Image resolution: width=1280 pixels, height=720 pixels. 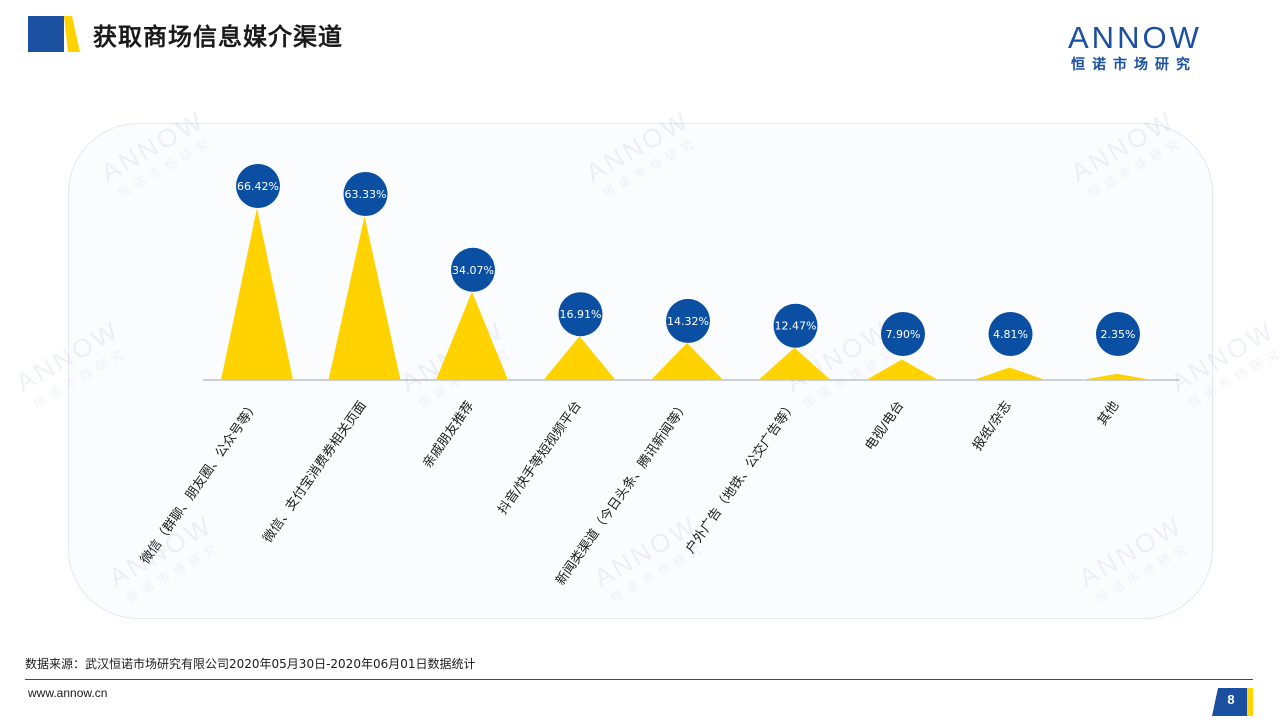 What do you see at coordinates (622, 493) in the screenshot?
I see `category-label: 新闻类渠道（今日头条、腾讯新闻等）` at bounding box center [622, 493].